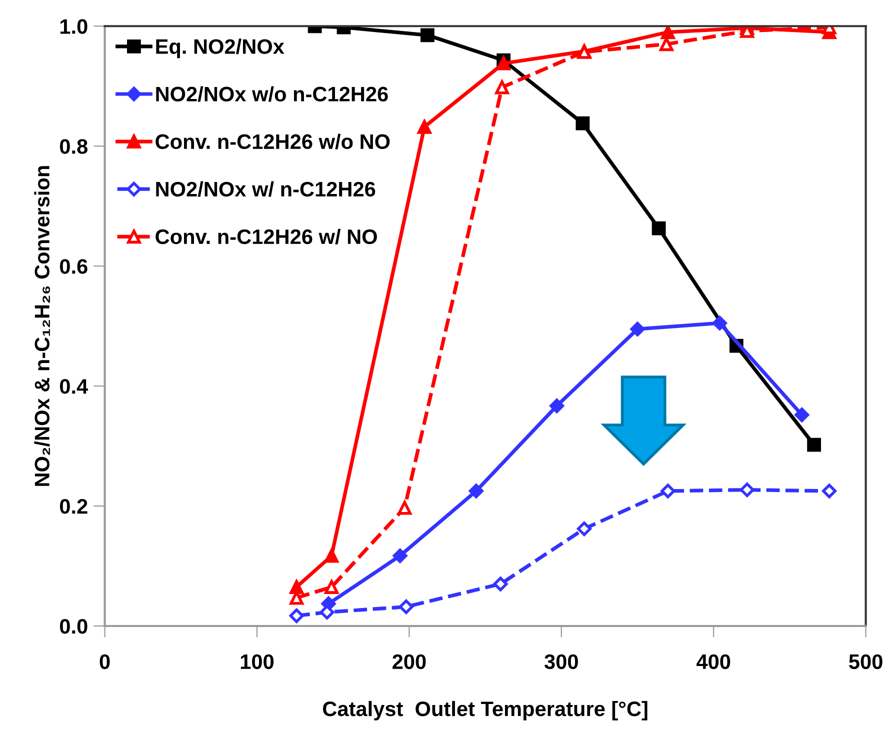  Describe the element at coordinates (409, 662) in the screenshot. I see `x-tick-label: 200` at that location.